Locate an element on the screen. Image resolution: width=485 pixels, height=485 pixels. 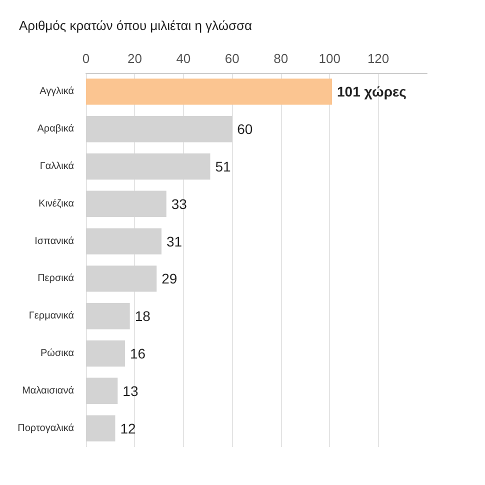
x-tick-label: 100 is located at coordinates (329, 58).